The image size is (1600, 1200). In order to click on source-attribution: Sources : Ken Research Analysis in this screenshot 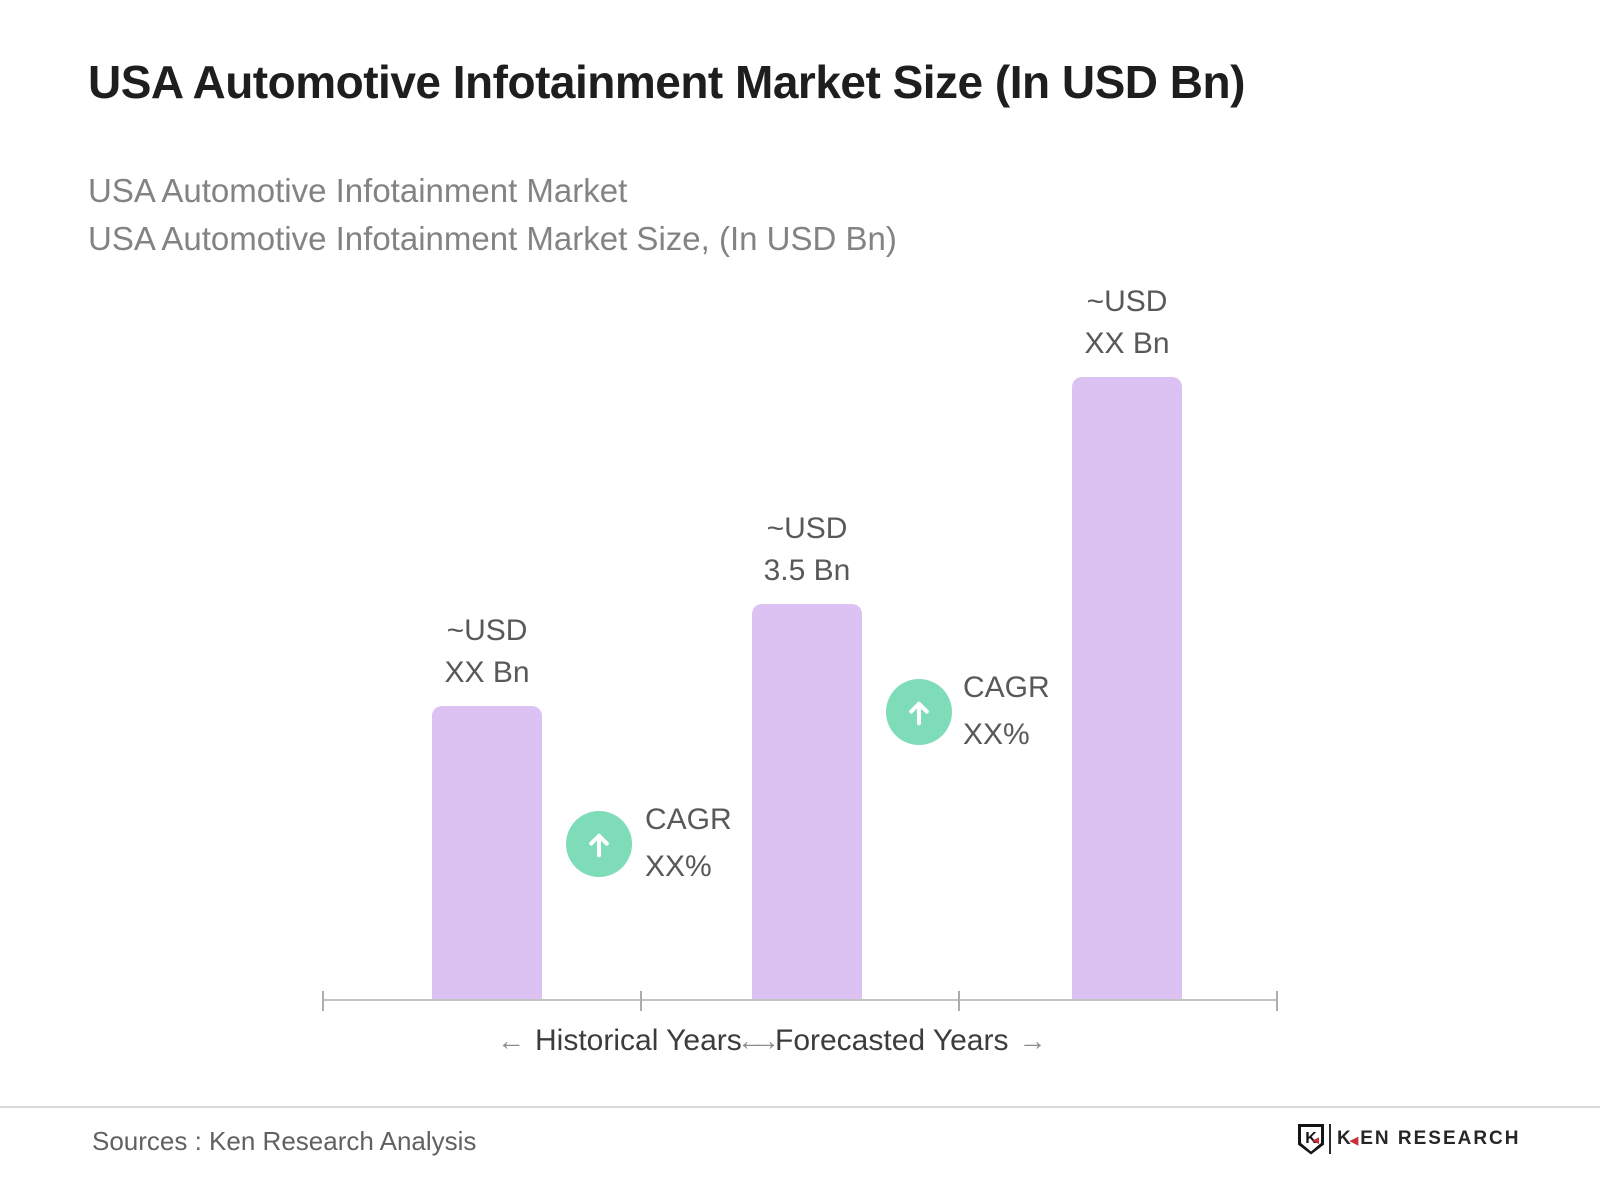, I will do `click(284, 1141)`.